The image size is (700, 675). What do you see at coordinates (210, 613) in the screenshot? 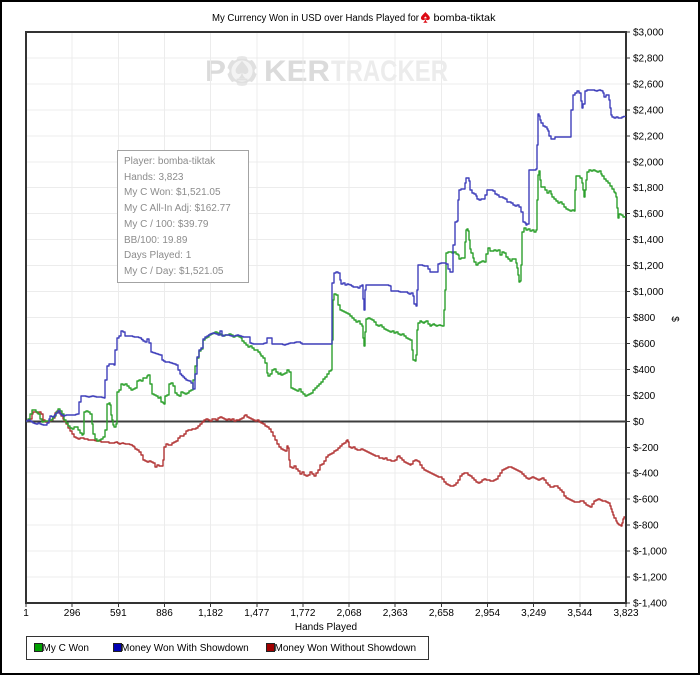
I see `svg-text: 1,182` at bounding box center [210, 613].